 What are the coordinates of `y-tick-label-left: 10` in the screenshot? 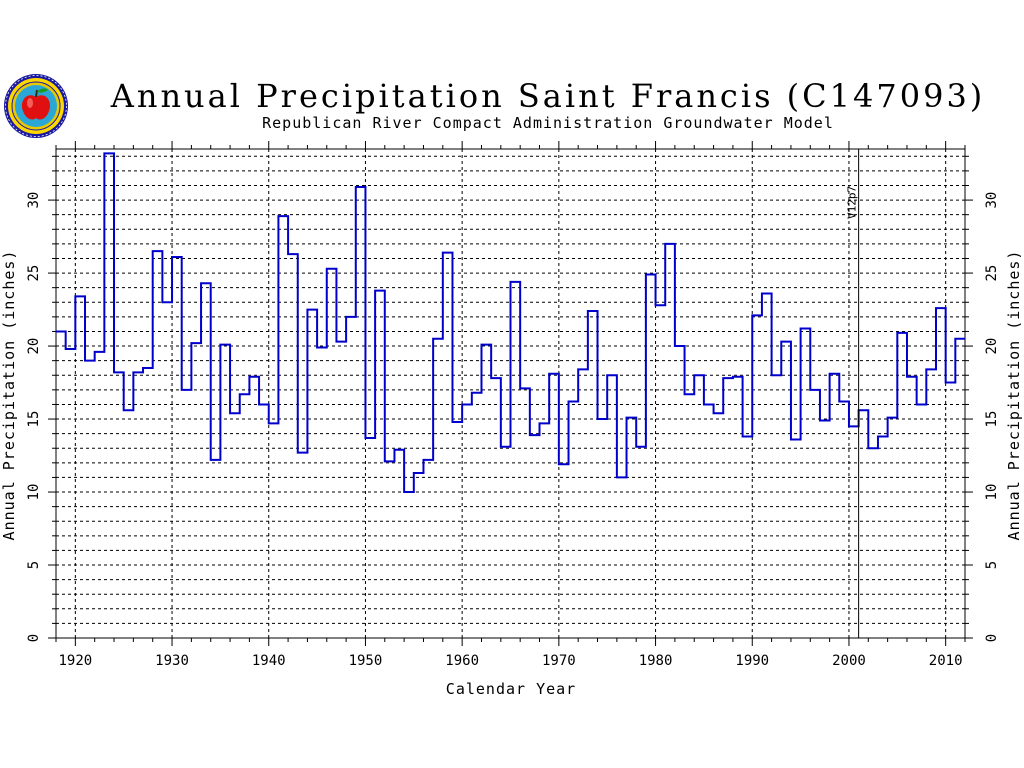 It's located at (34, 492).